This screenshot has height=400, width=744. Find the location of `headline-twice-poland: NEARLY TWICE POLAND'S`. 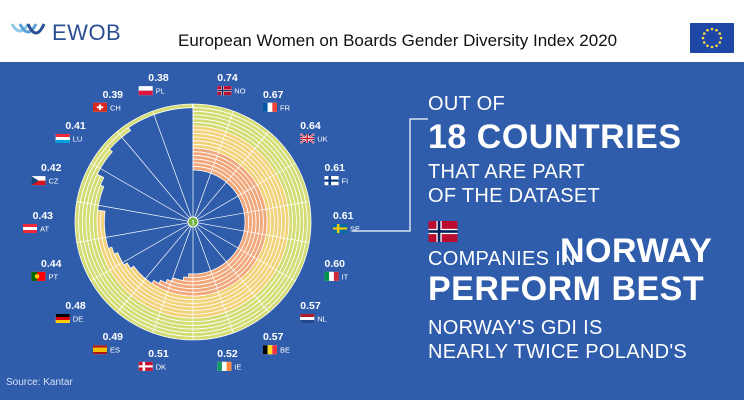

headline-twice-poland: NEARLY TWICE POLAND'S is located at coordinates (558, 352).